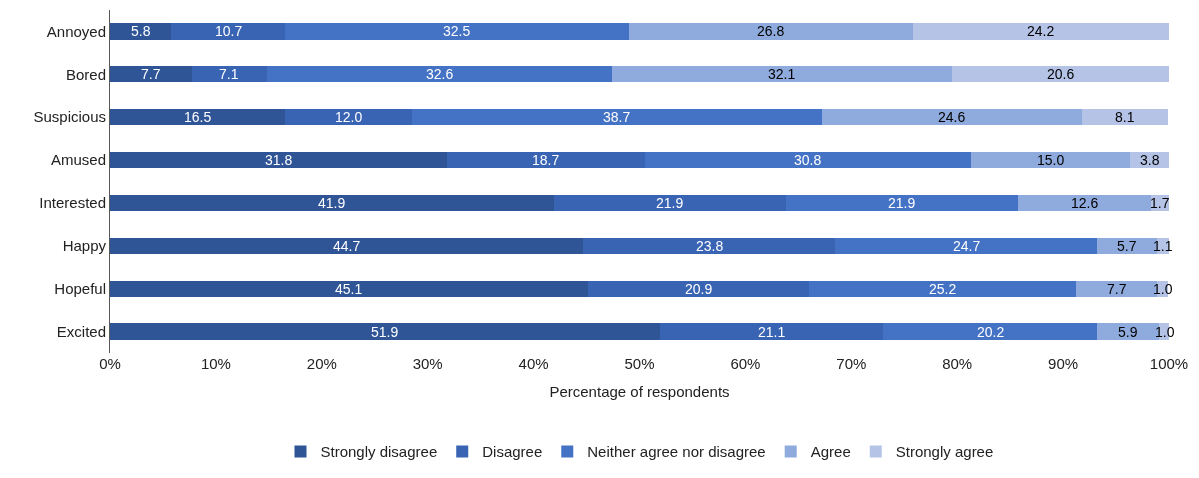 This screenshot has width=1199, height=478. I want to click on data-label: 32.5, so click(457, 31).